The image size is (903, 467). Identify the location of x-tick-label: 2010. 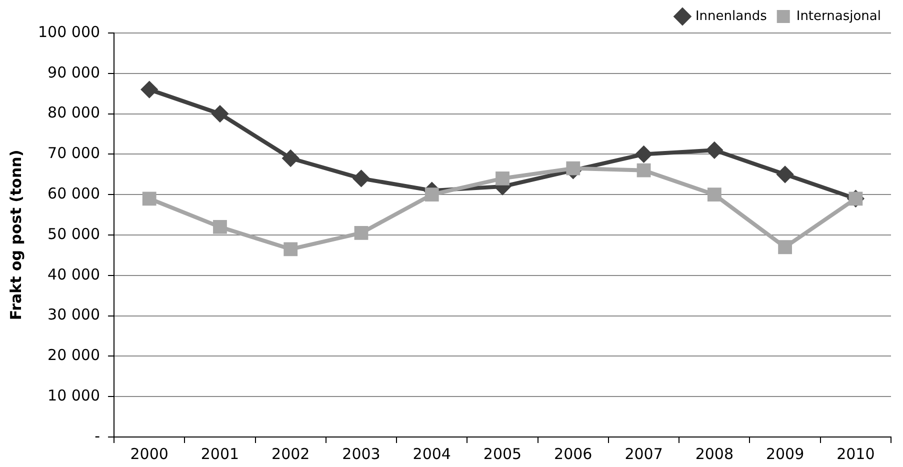
(855, 453).